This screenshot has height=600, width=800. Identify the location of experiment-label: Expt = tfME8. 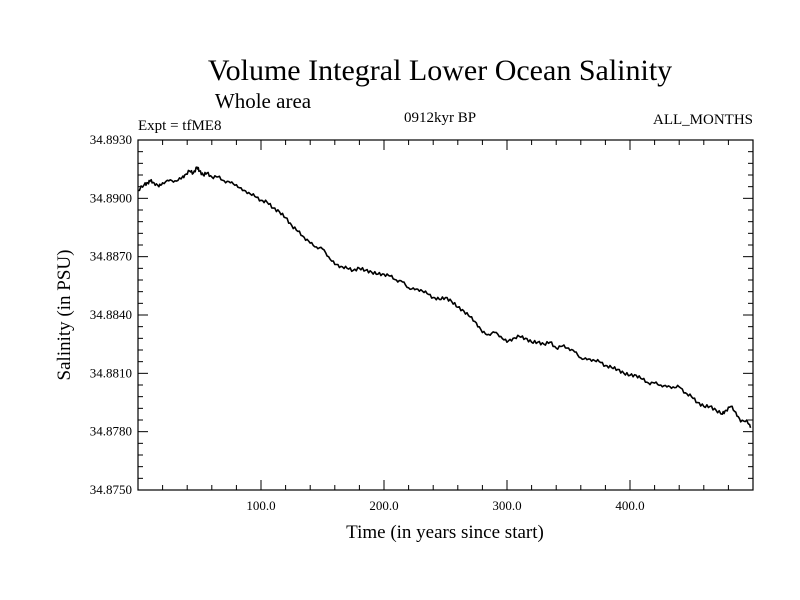
(179, 126).